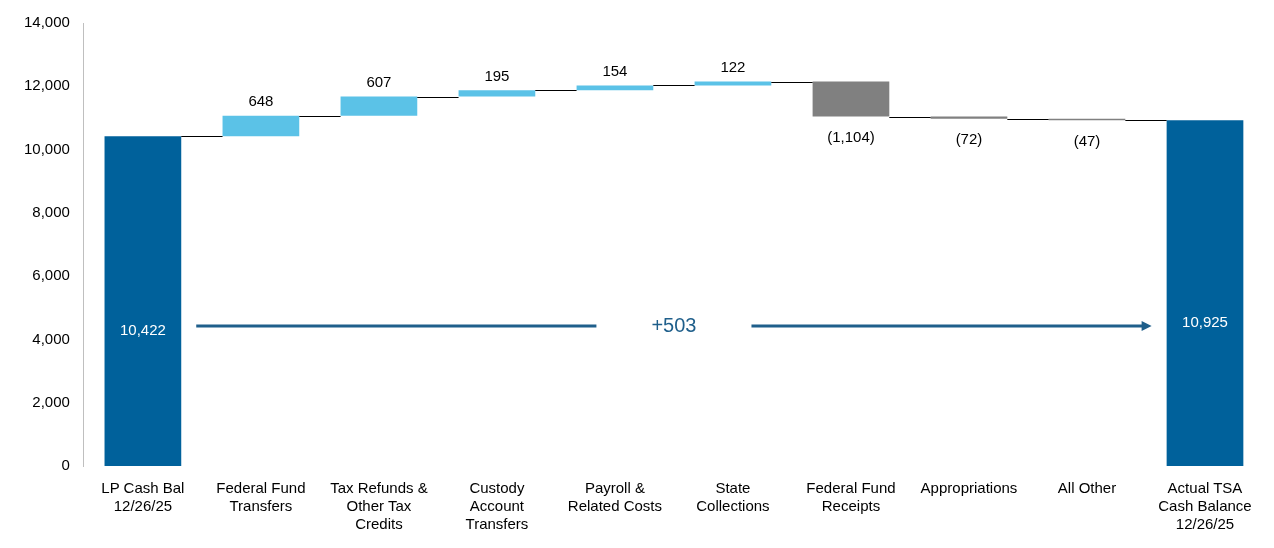 This screenshot has height=548, width=1274. What do you see at coordinates (51, 211) in the screenshot?
I see `y-tick-label: 8,000` at bounding box center [51, 211].